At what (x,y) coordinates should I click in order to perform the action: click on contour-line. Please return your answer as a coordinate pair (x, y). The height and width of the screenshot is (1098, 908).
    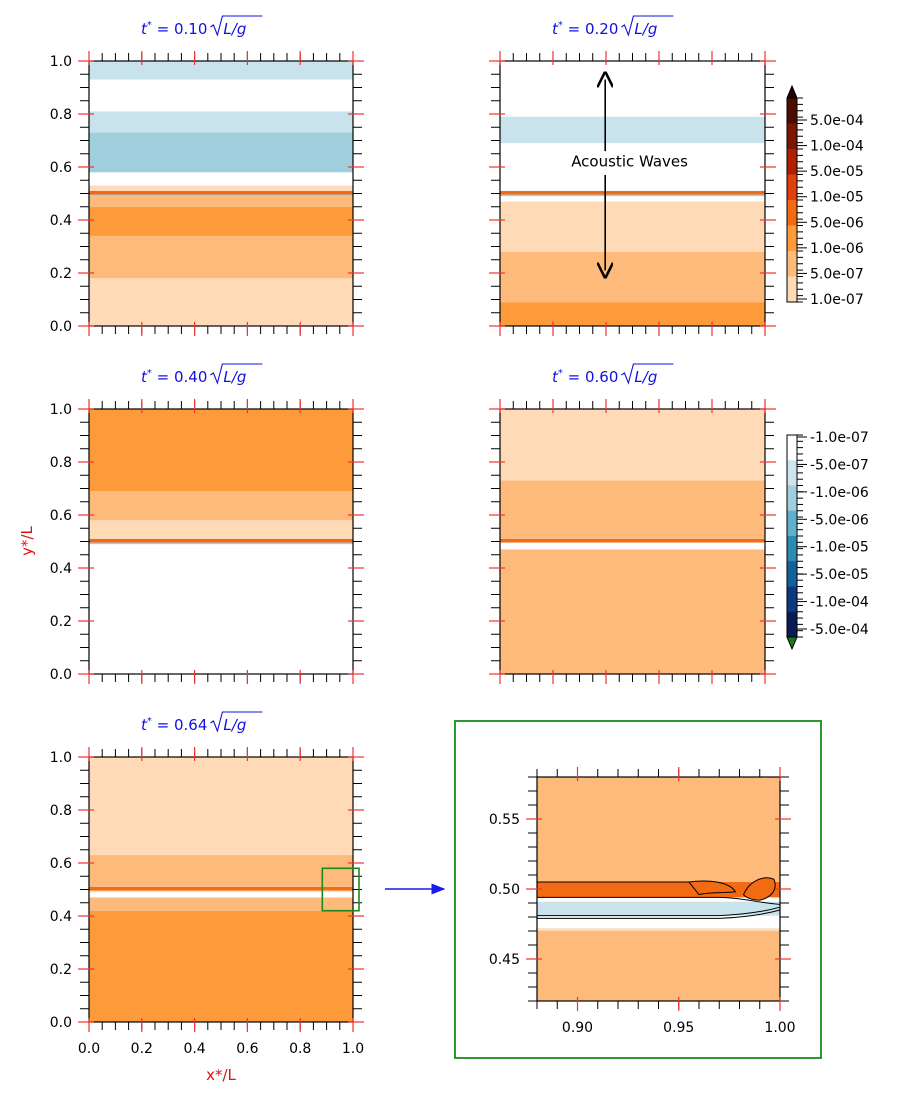
    Looking at the image, I should click on (659, 900).